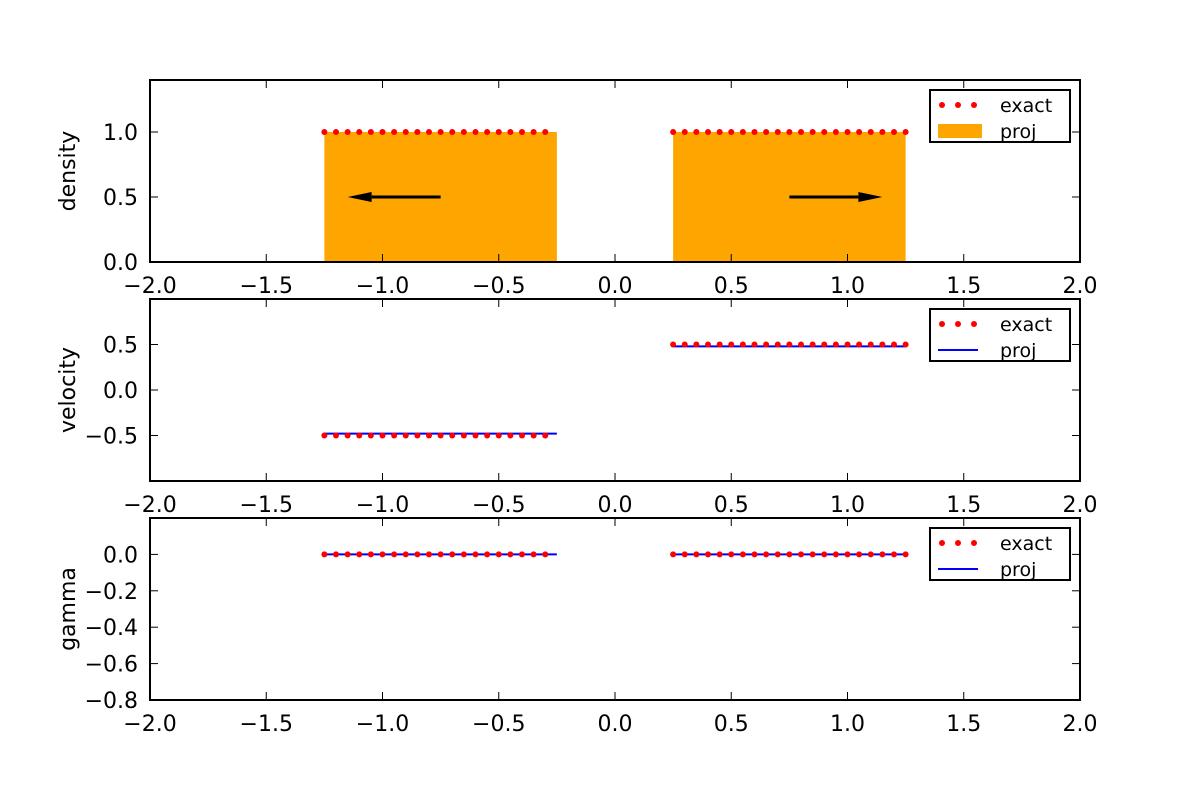 Image resolution: width=1200 pixels, height=800 pixels. What do you see at coordinates (1000, 335) in the screenshot?
I see `legend-box` at bounding box center [1000, 335].